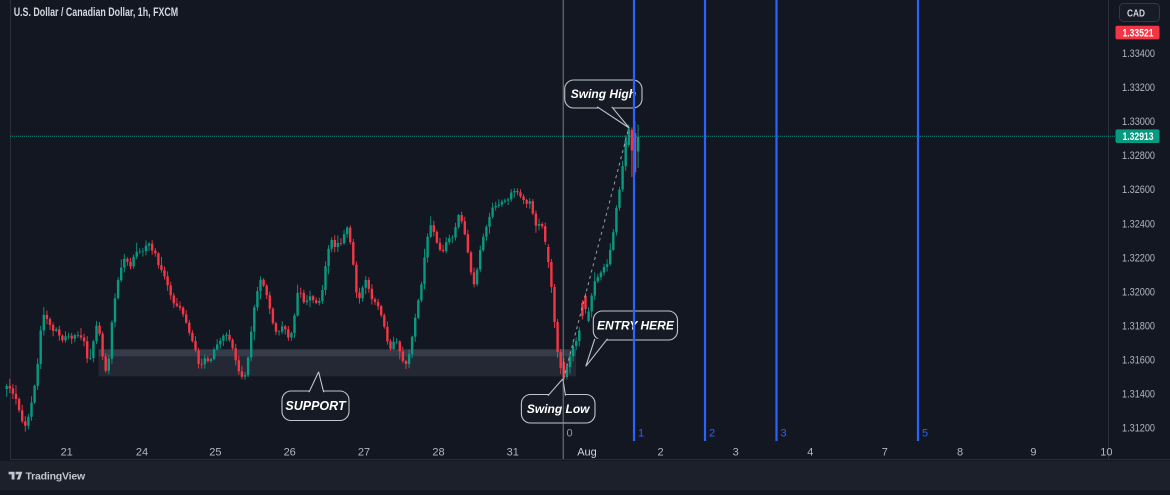  What do you see at coordinates (558, 409) in the screenshot?
I see `svg-text: Swing Low` at bounding box center [558, 409].